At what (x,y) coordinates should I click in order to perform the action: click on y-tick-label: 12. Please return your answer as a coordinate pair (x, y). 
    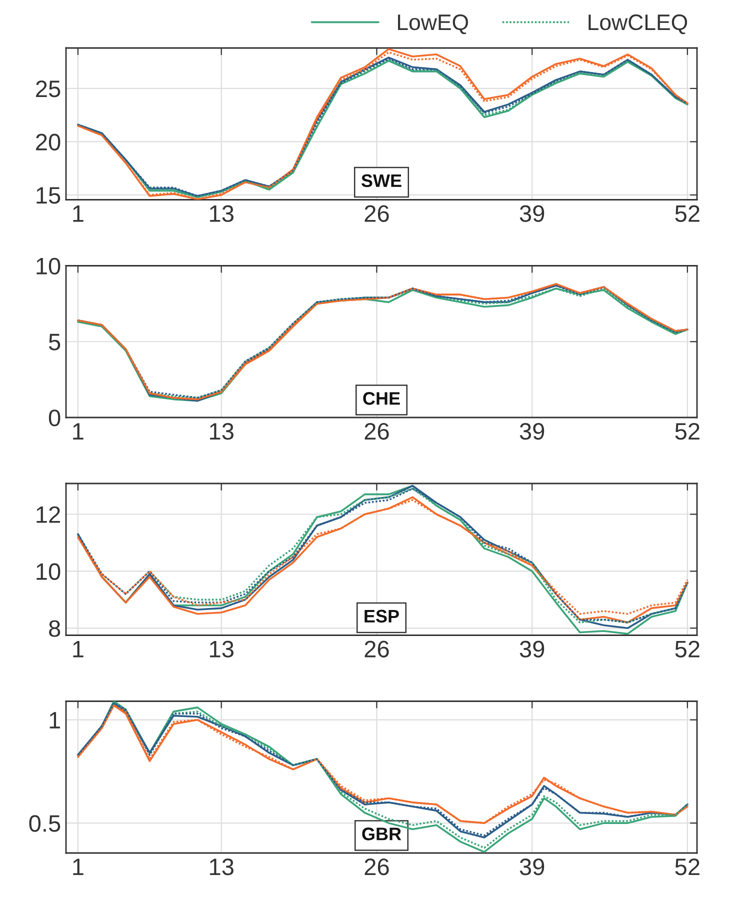
    Looking at the image, I should click on (48, 514).